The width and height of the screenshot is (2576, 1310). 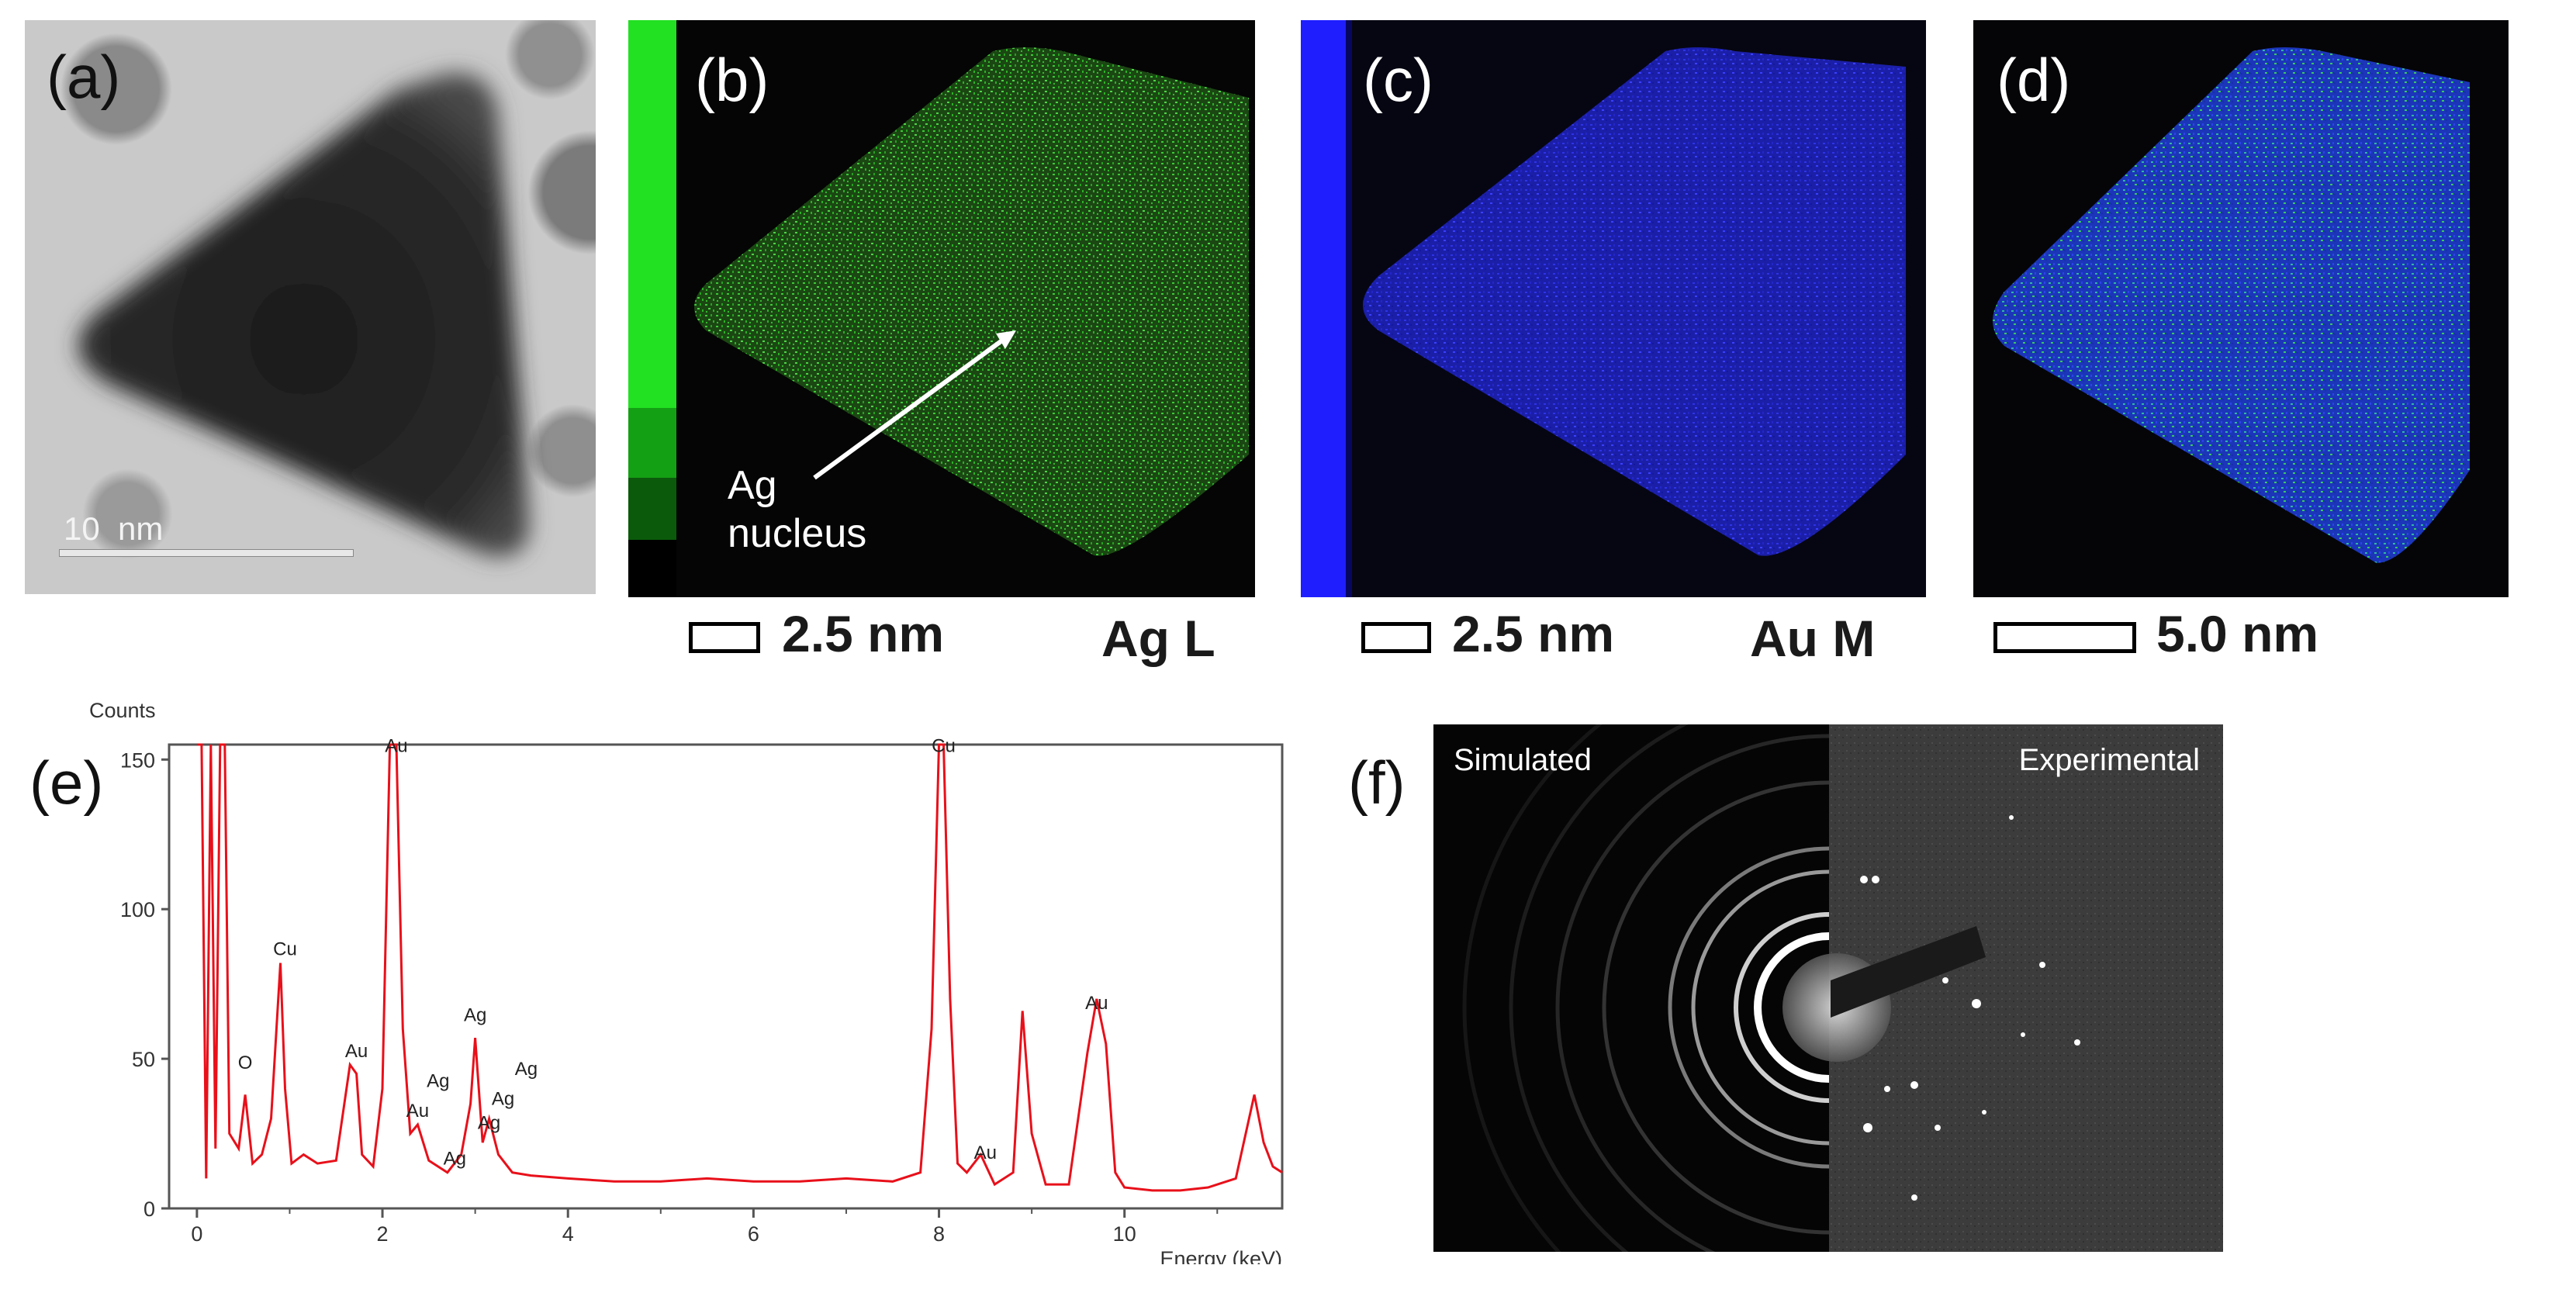 What do you see at coordinates (753, 1234) in the screenshot?
I see `x-tick-label: 6` at bounding box center [753, 1234].